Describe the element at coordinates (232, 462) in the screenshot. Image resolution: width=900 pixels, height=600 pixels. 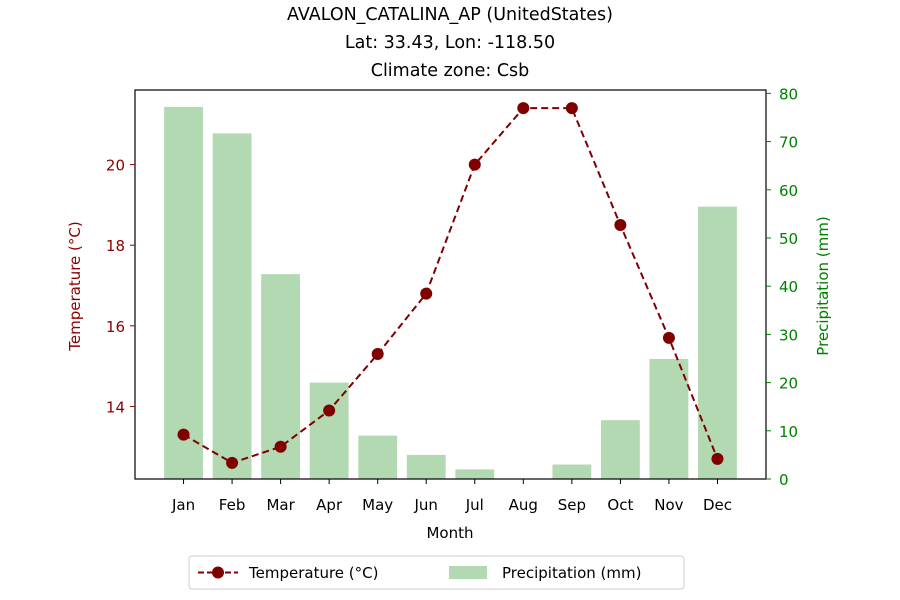
I see `temperature-point-feb` at that location.